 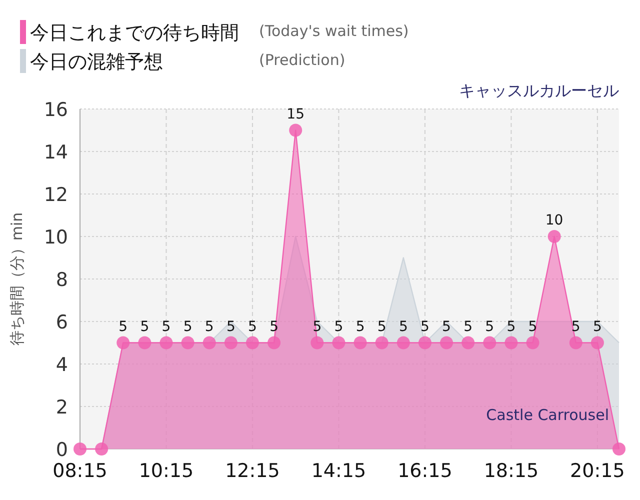 What do you see at coordinates (597, 471) in the screenshot?
I see `x-tick-label: 20:15` at bounding box center [597, 471].